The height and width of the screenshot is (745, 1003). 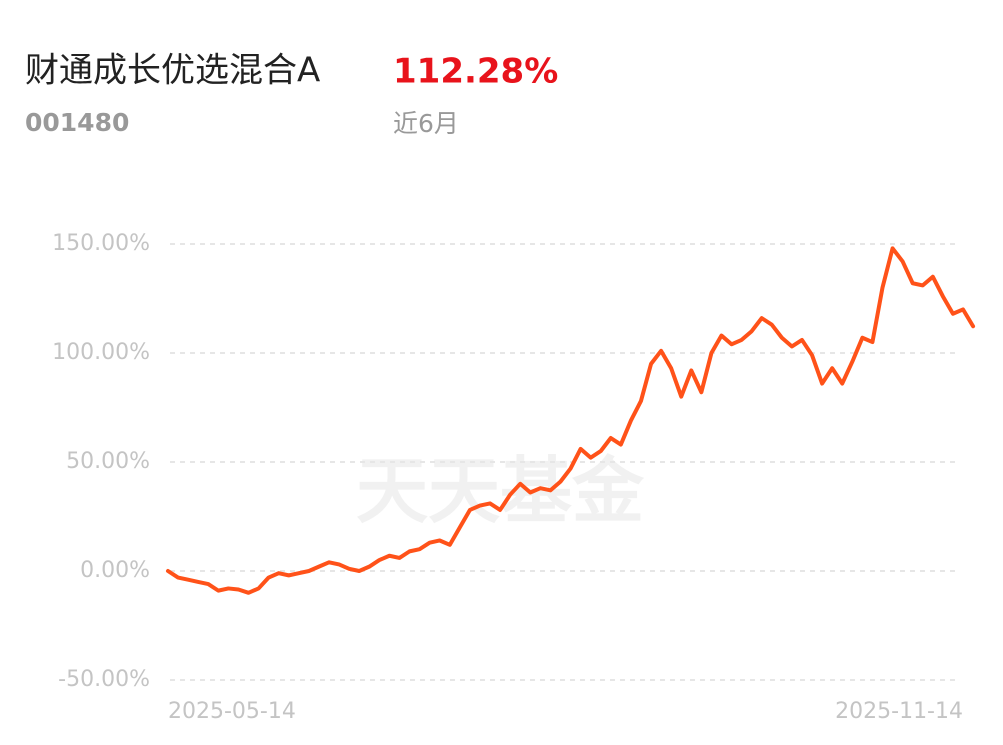 What do you see at coordinates (101, 352) in the screenshot?
I see `y-tick-label: 100.00%` at bounding box center [101, 352].